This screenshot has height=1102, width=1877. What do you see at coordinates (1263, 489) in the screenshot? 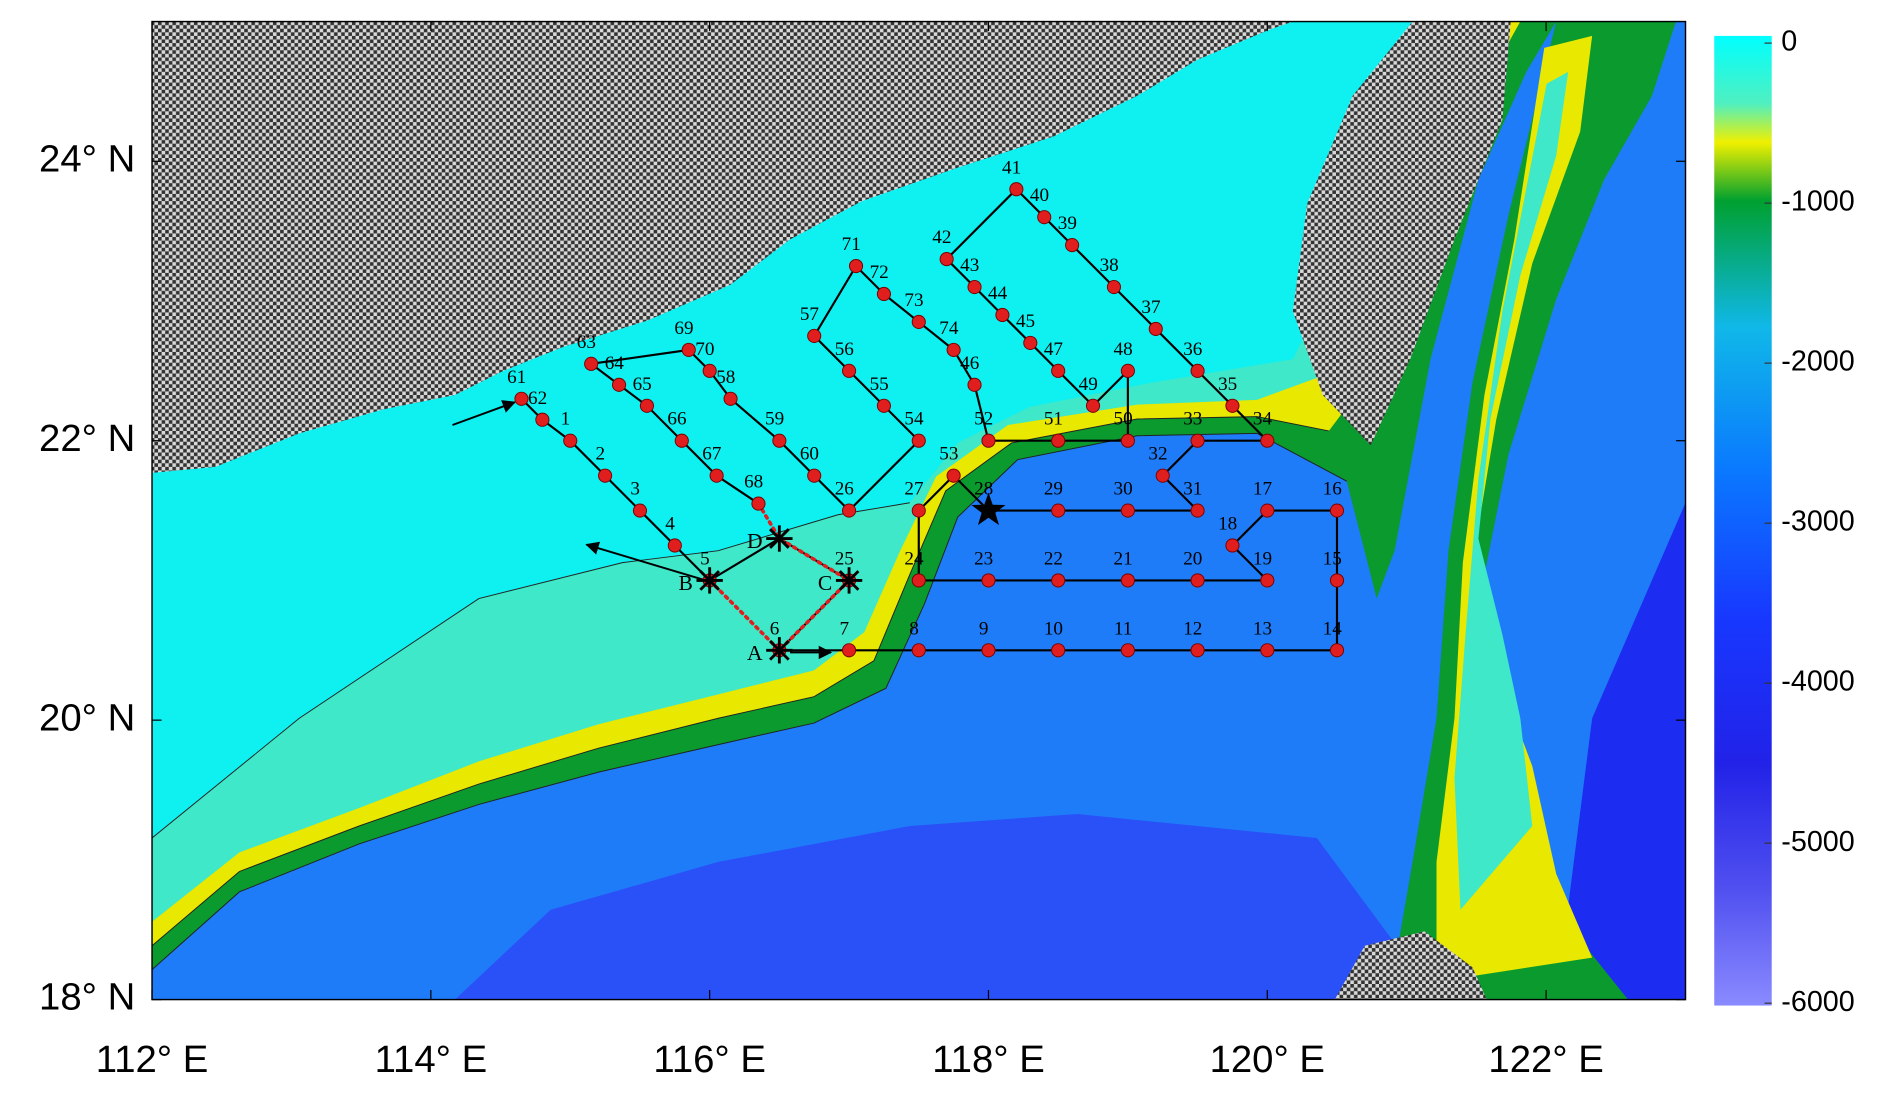
I see `station-label: 17` at bounding box center [1263, 489].